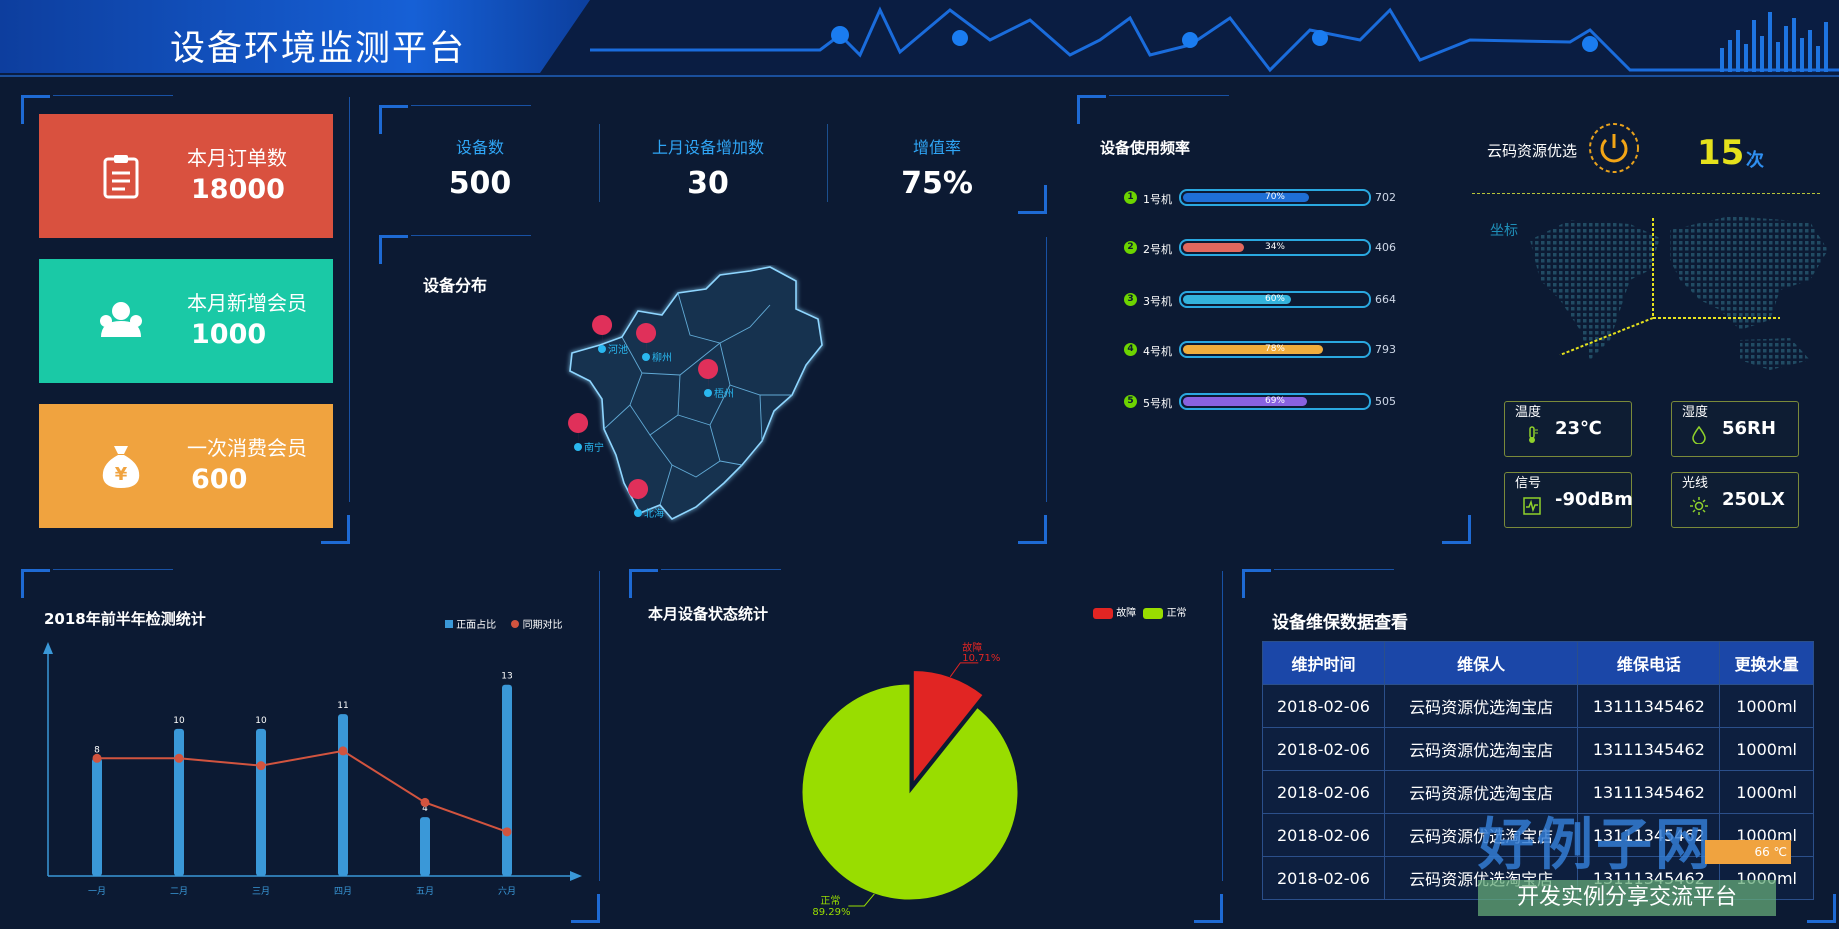 The image size is (1839, 929). What do you see at coordinates (708, 614) in the screenshot?
I see `status-title: 本月设备状态统计` at bounding box center [708, 614].